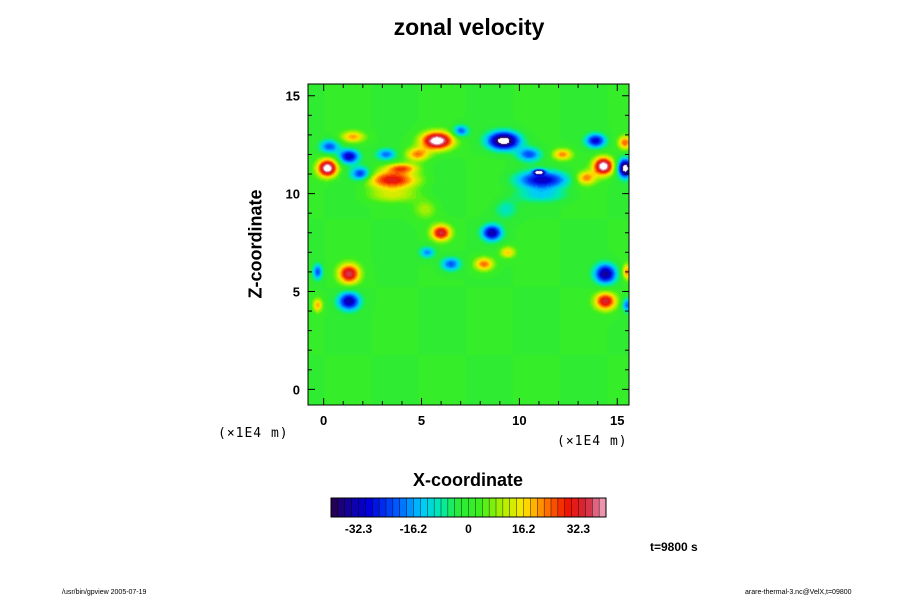 The width and height of the screenshot is (900, 600). I want to click on x-unit-label-left: (×1E4 m), so click(253, 433).